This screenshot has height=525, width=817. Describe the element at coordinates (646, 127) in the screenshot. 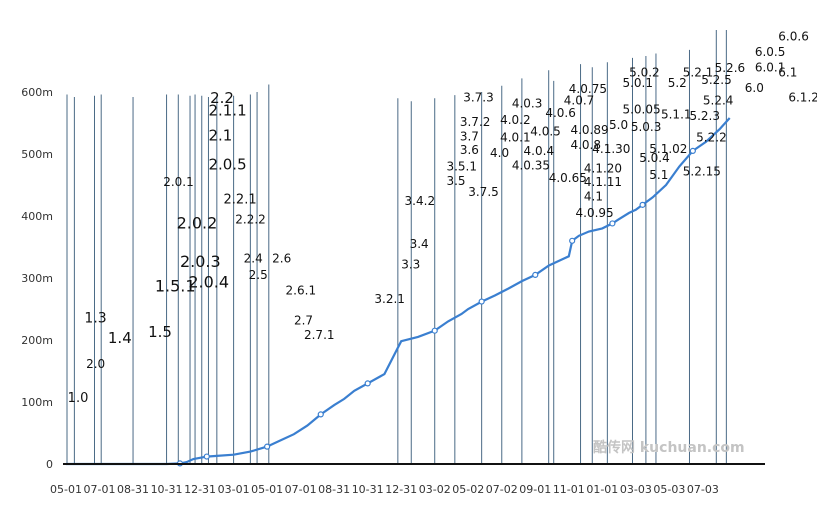

I see `version-label: 5.0.3` at that location.